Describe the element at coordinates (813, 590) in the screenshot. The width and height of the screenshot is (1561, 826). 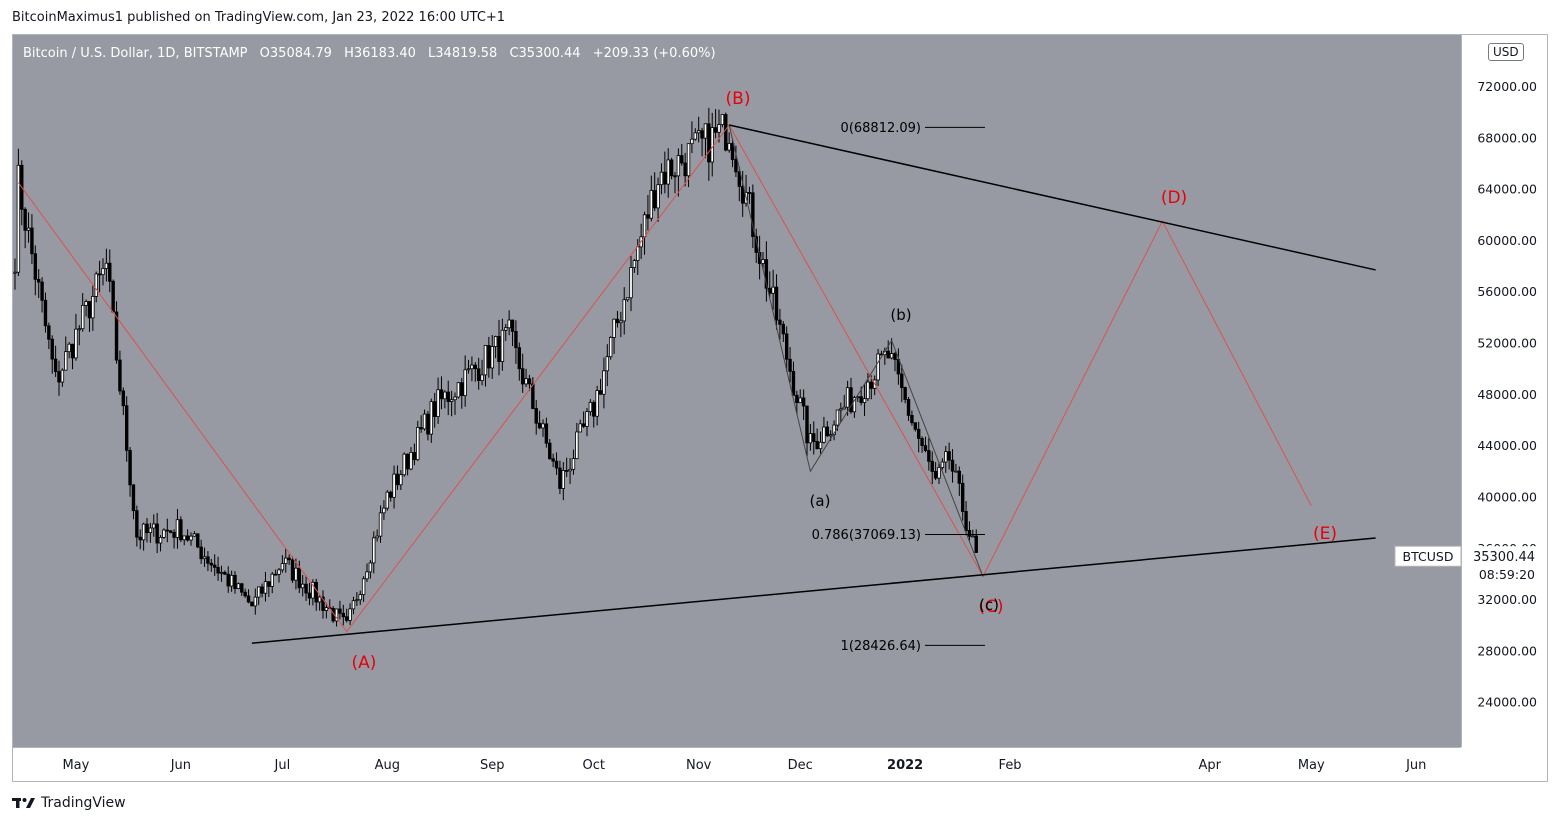
I see `lower-trendline` at that location.